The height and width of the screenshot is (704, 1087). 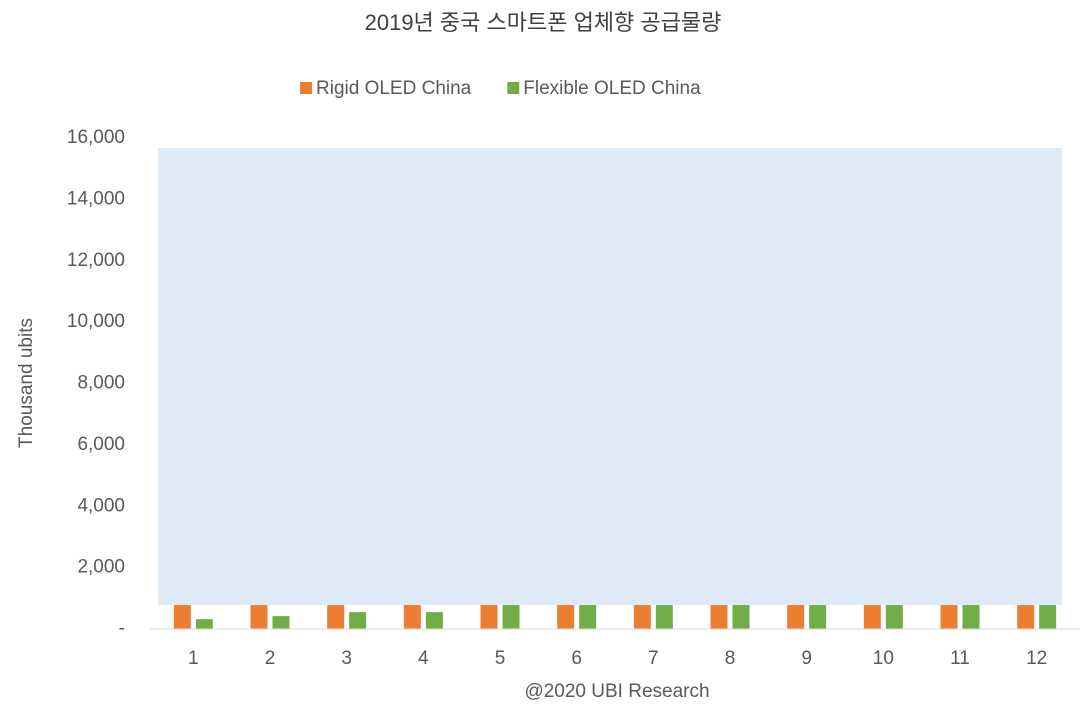 What do you see at coordinates (616, 691) in the screenshot?
I see `x-axis-label: @2020 UBI Research` at bounding box center [616, 691].